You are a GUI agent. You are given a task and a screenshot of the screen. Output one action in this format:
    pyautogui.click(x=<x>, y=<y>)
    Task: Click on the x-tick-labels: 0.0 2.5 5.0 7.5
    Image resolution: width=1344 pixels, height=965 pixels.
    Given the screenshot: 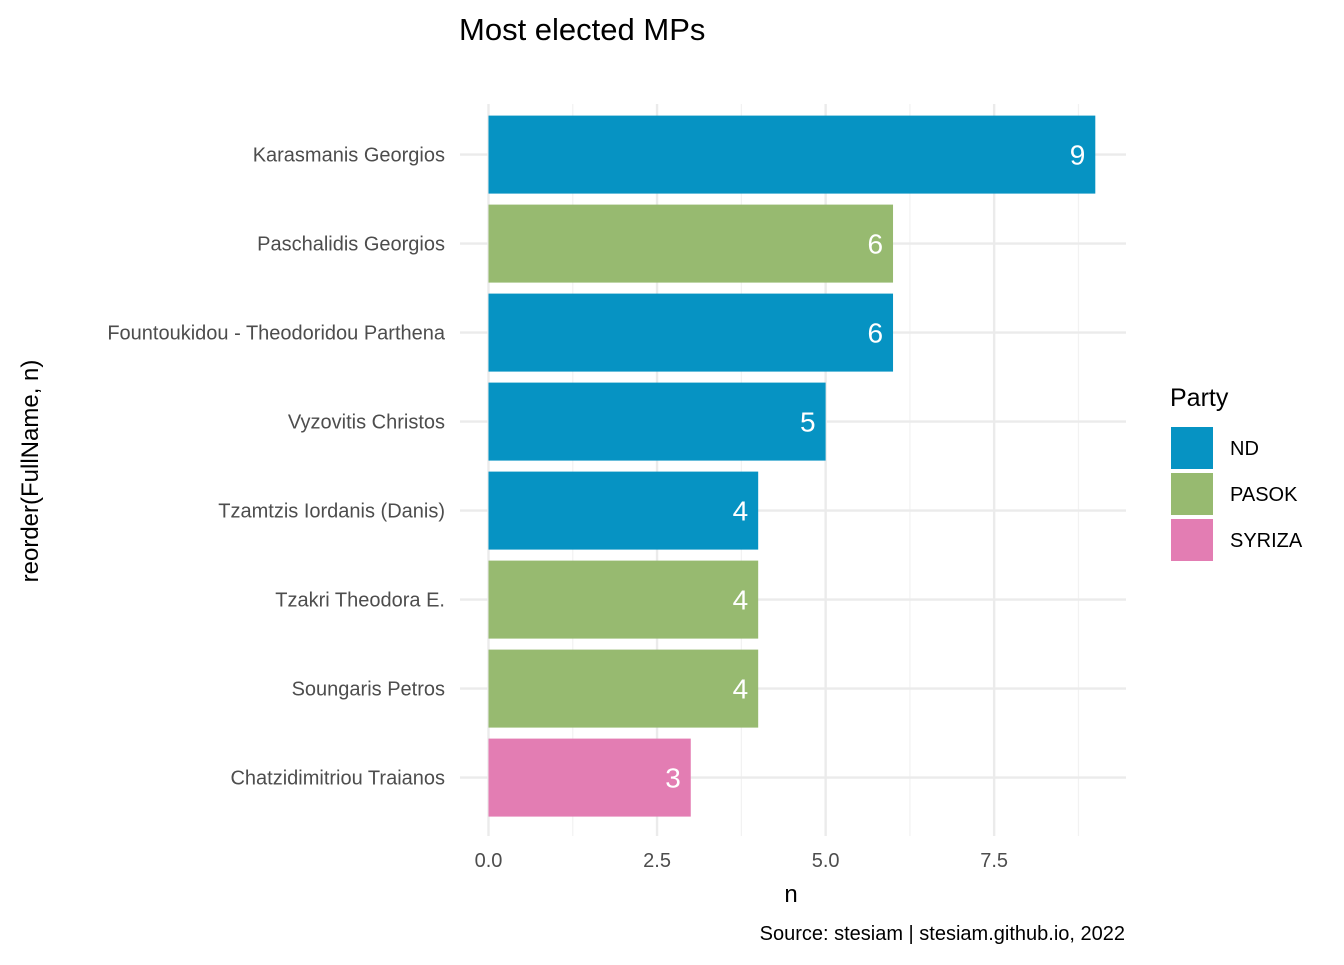 What is the action you would take?
    pyautogui.click(x=741, y=861)
    